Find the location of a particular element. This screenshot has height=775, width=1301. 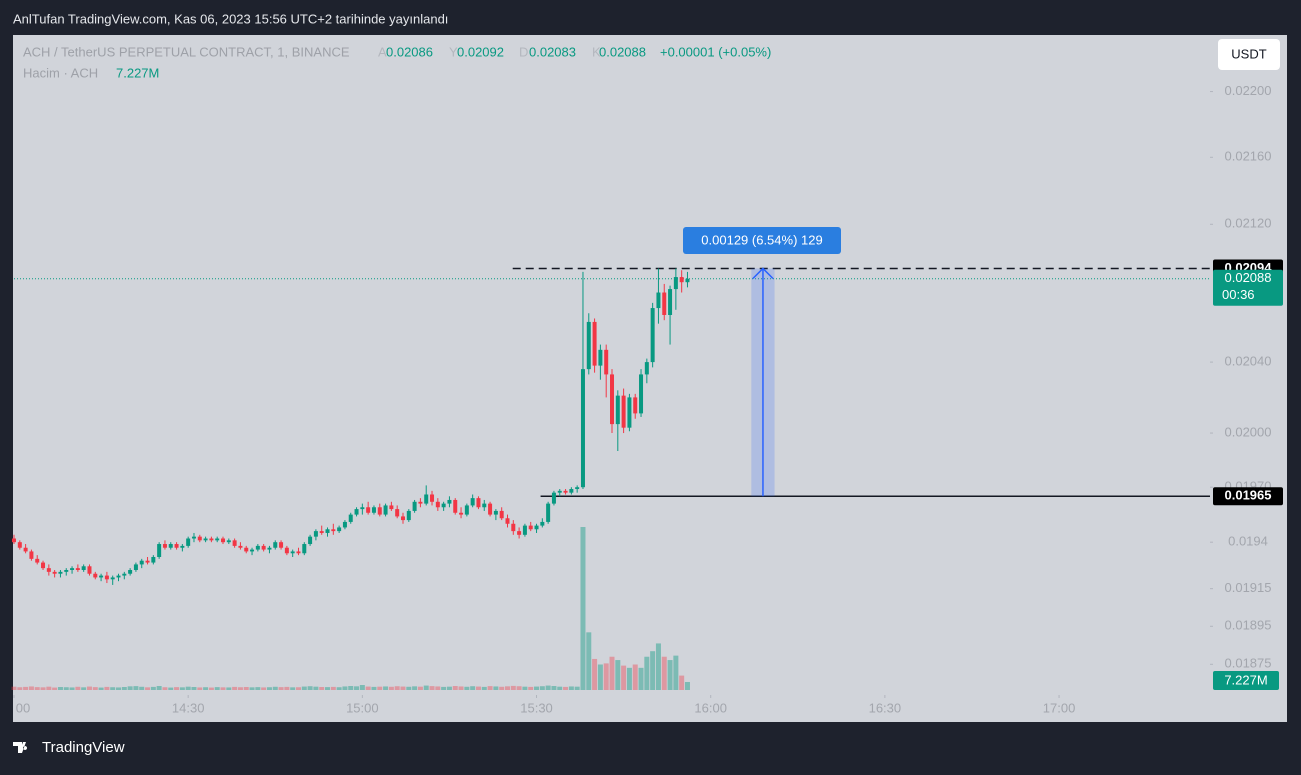

y-tick-label: 0.02000 is located at coordinates (1248, 431).